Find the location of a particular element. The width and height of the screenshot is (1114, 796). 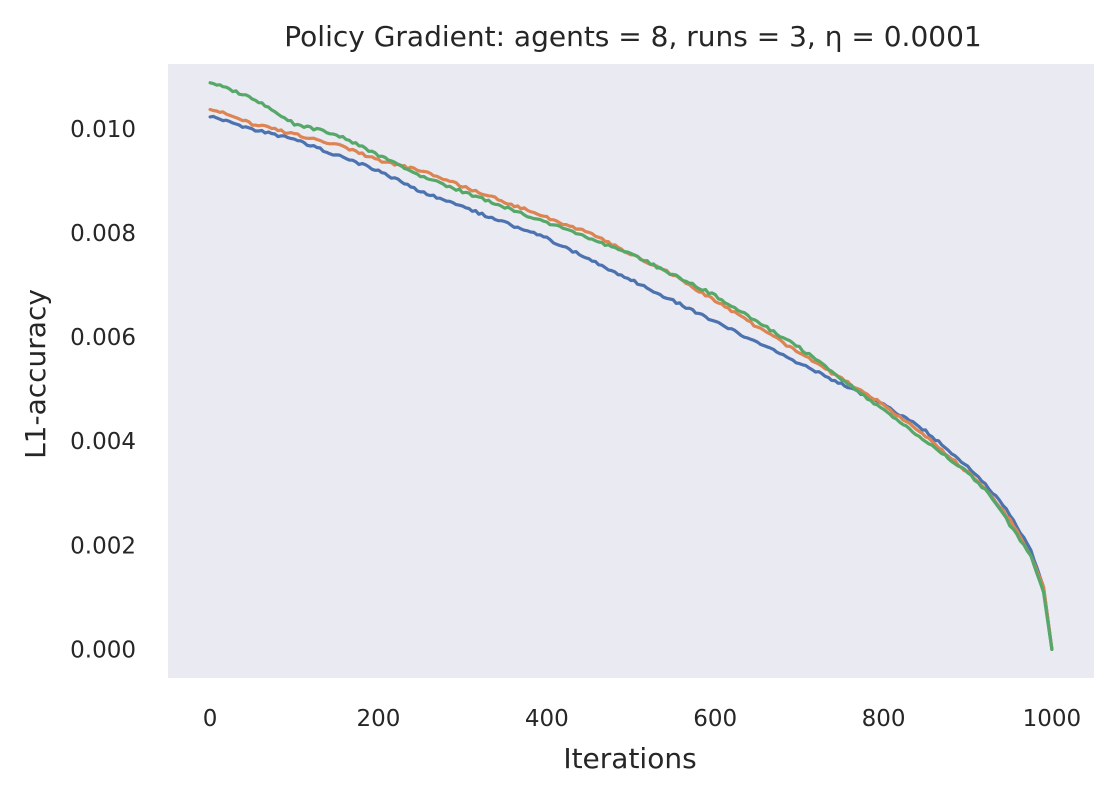

x-tick-label: 400 is located at coordinates (547, 719).